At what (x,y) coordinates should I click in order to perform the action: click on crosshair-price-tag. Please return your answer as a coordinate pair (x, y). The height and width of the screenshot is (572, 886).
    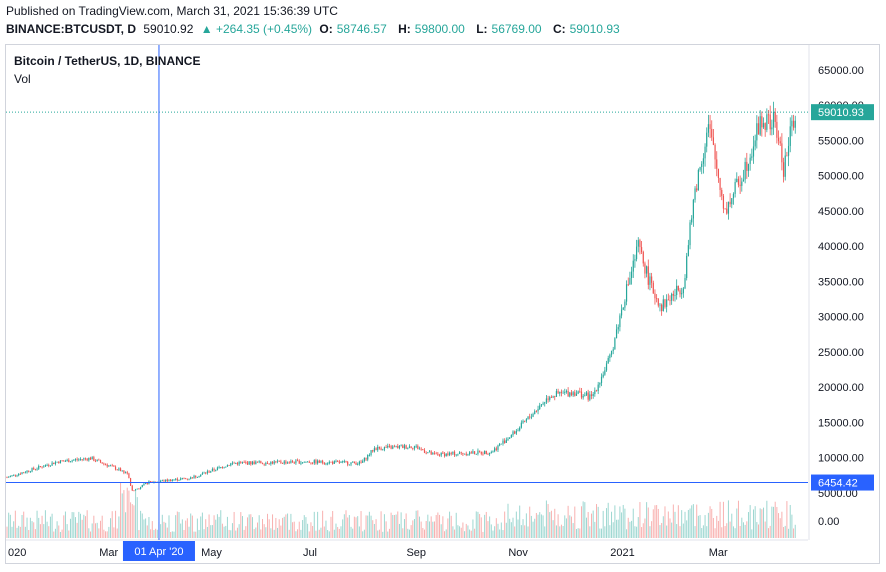
    Looking at the image, I should click on (842, 482).